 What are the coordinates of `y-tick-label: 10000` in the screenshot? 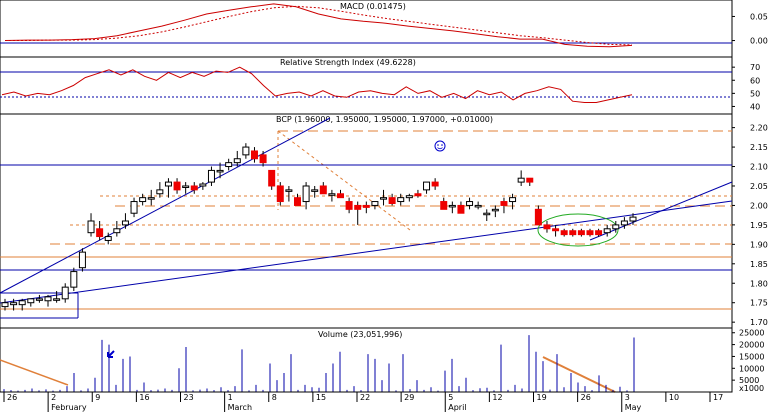 It's located at (751, 368).